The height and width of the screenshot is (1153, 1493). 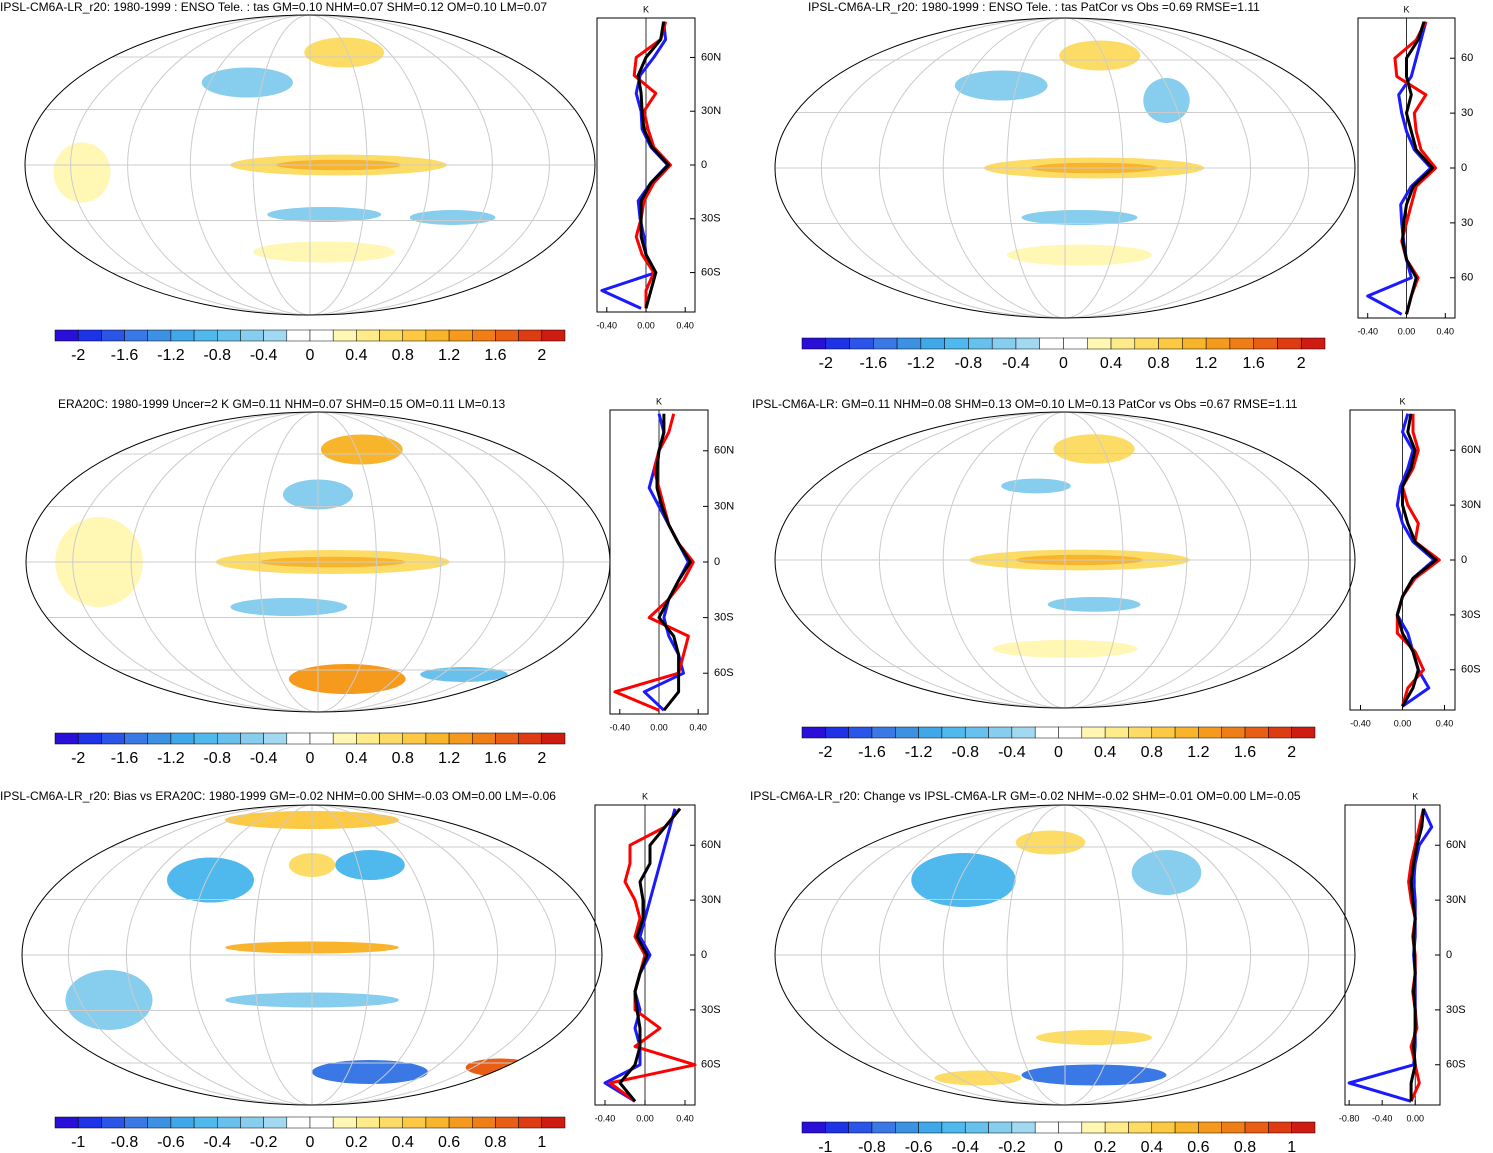 I want to click on colorbar-tick-label: 2, so click(x=1291, y=752).